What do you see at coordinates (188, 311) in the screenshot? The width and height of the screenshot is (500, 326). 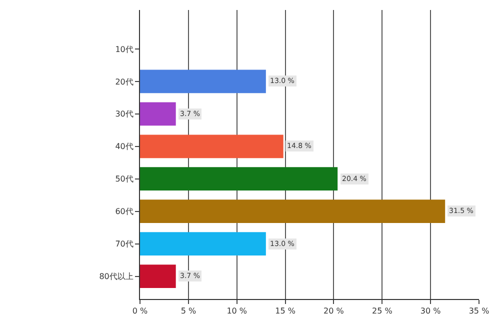 I see `x-tick-label: 5 %` at bounding box center [188, 311].